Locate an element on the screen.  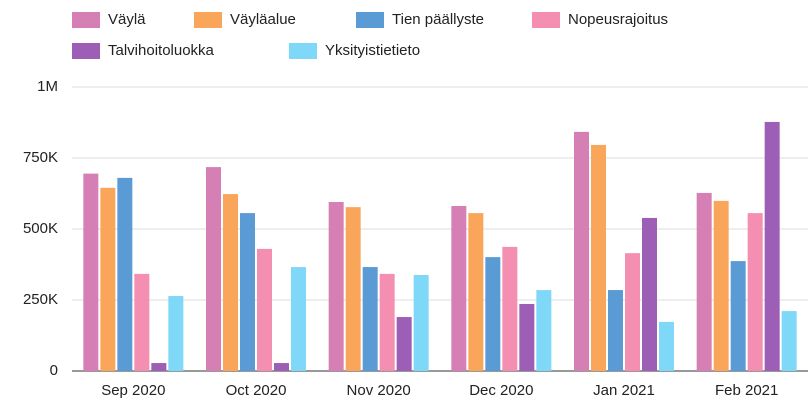
legend-label: Talvihoitoluokka is located at coordinates (161, 50).